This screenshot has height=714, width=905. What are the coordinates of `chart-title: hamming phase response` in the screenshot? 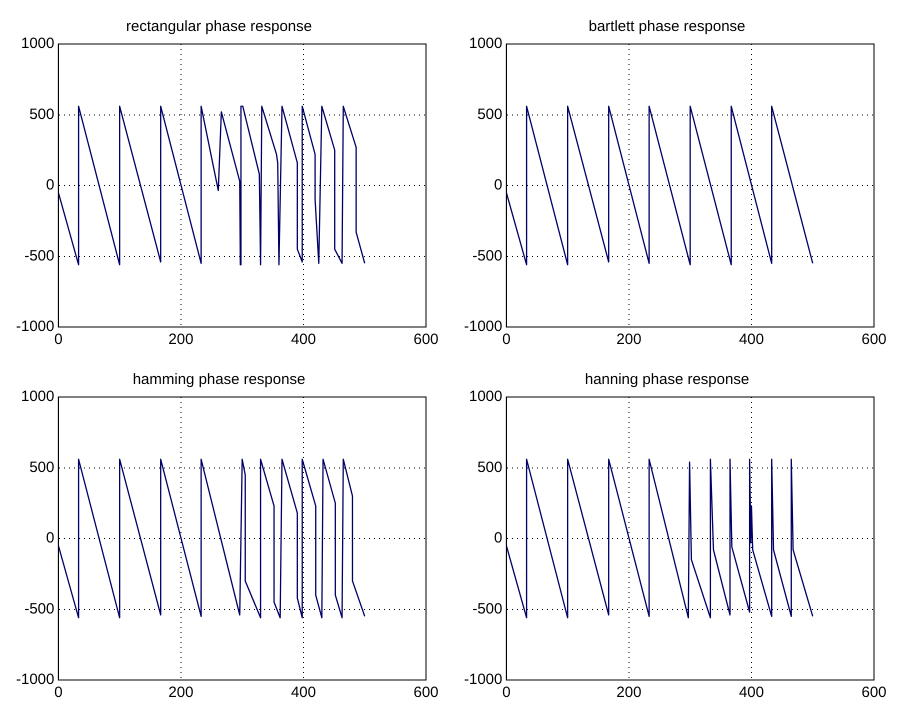 It's located at (219, 379).